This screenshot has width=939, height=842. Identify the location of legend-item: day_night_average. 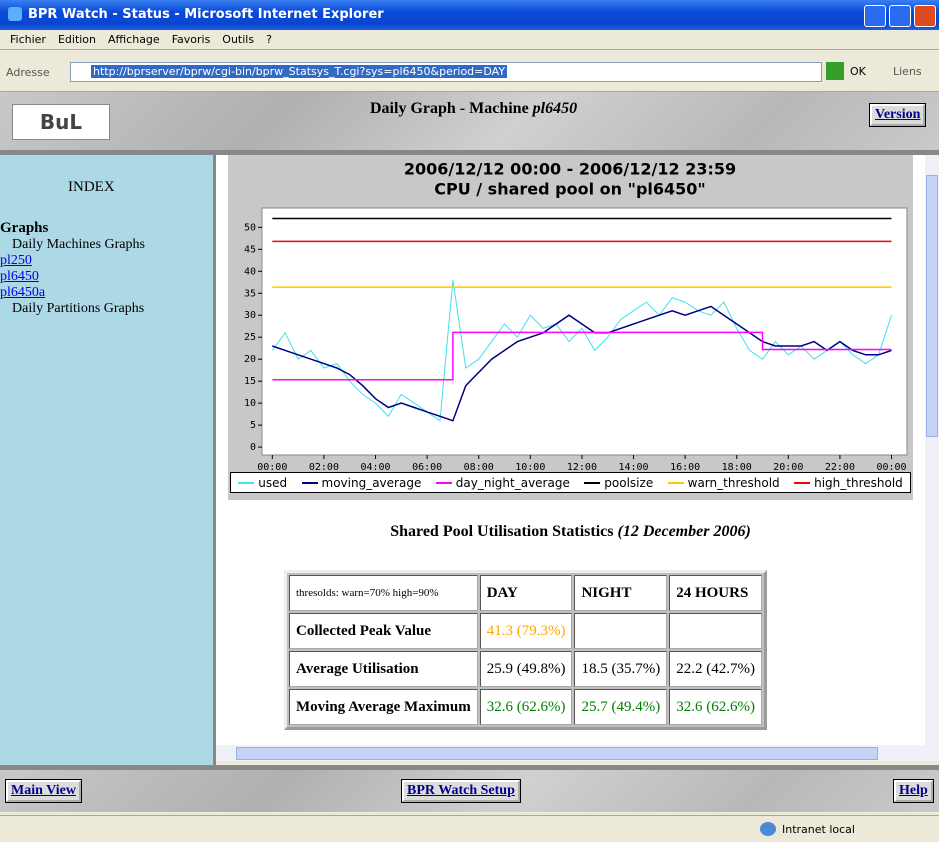
(502, 482).